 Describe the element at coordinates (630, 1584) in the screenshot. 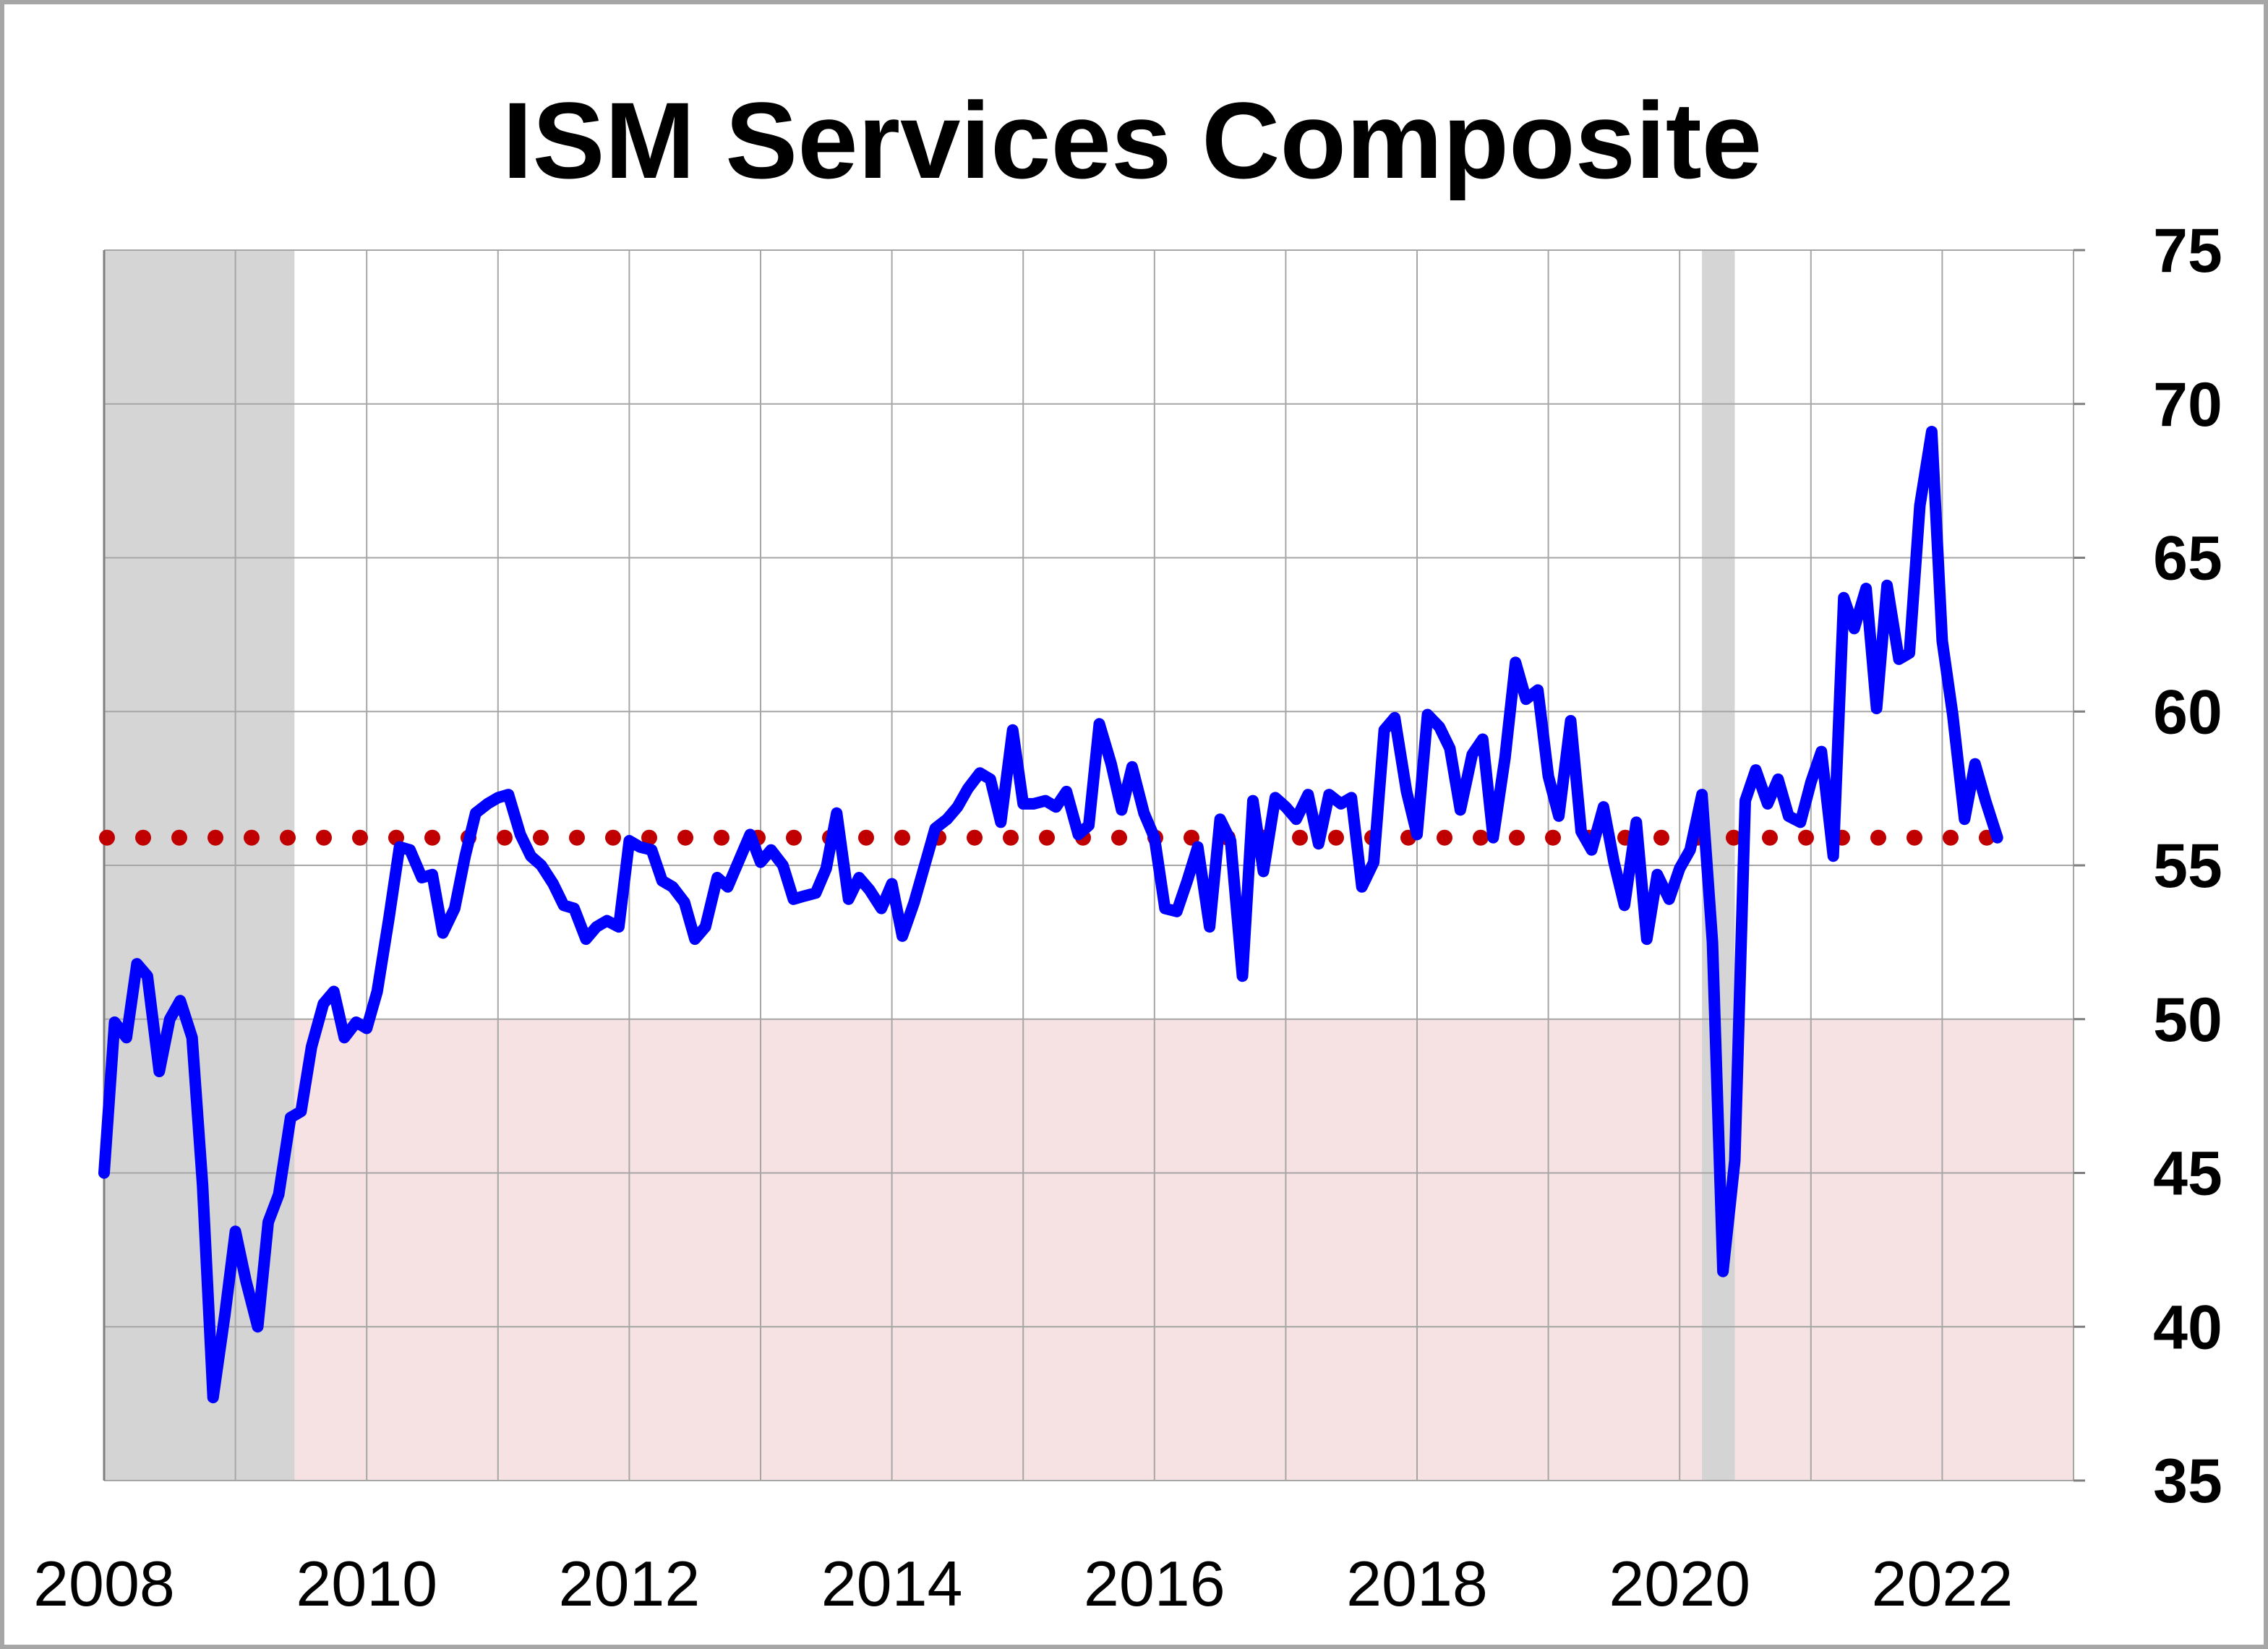

I see `x-tick-label-2012: 2012` at that location.